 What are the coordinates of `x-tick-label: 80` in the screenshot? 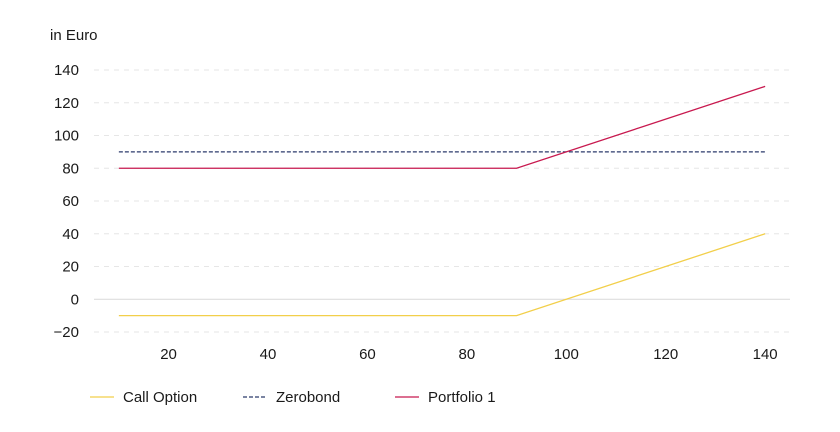 It's located at (467, 354).